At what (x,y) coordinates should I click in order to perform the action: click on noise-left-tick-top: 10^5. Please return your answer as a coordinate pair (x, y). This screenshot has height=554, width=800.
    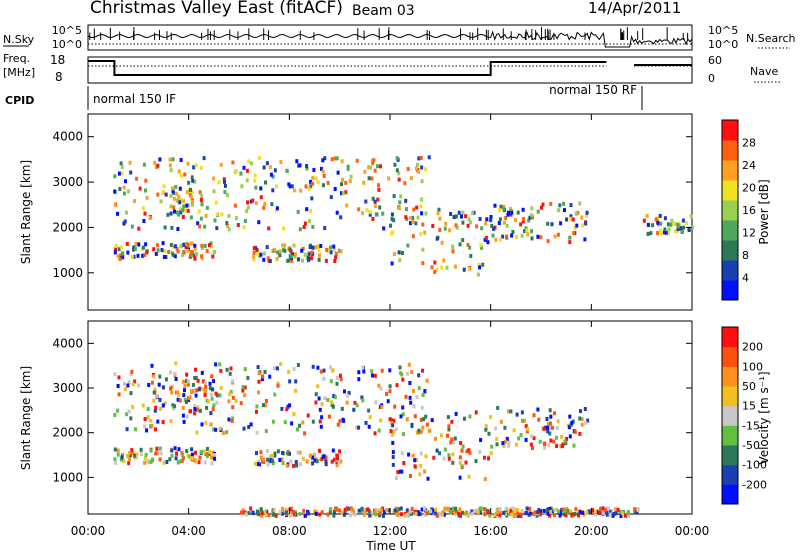
    Looking at the image, I should click on (67, 30).